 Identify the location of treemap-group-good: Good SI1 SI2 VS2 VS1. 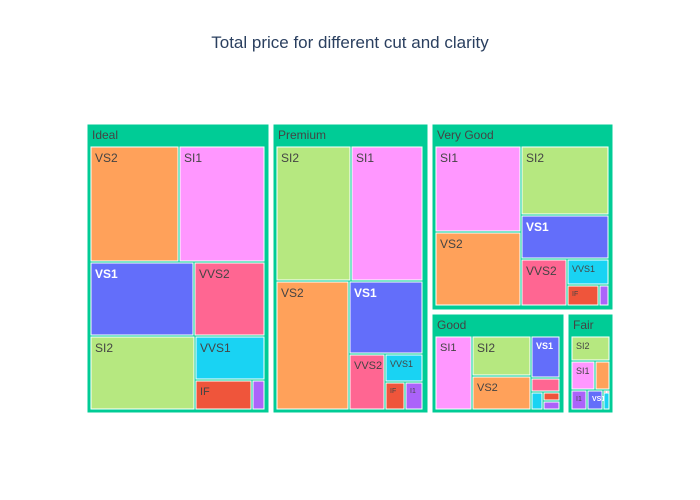
(498, 363).